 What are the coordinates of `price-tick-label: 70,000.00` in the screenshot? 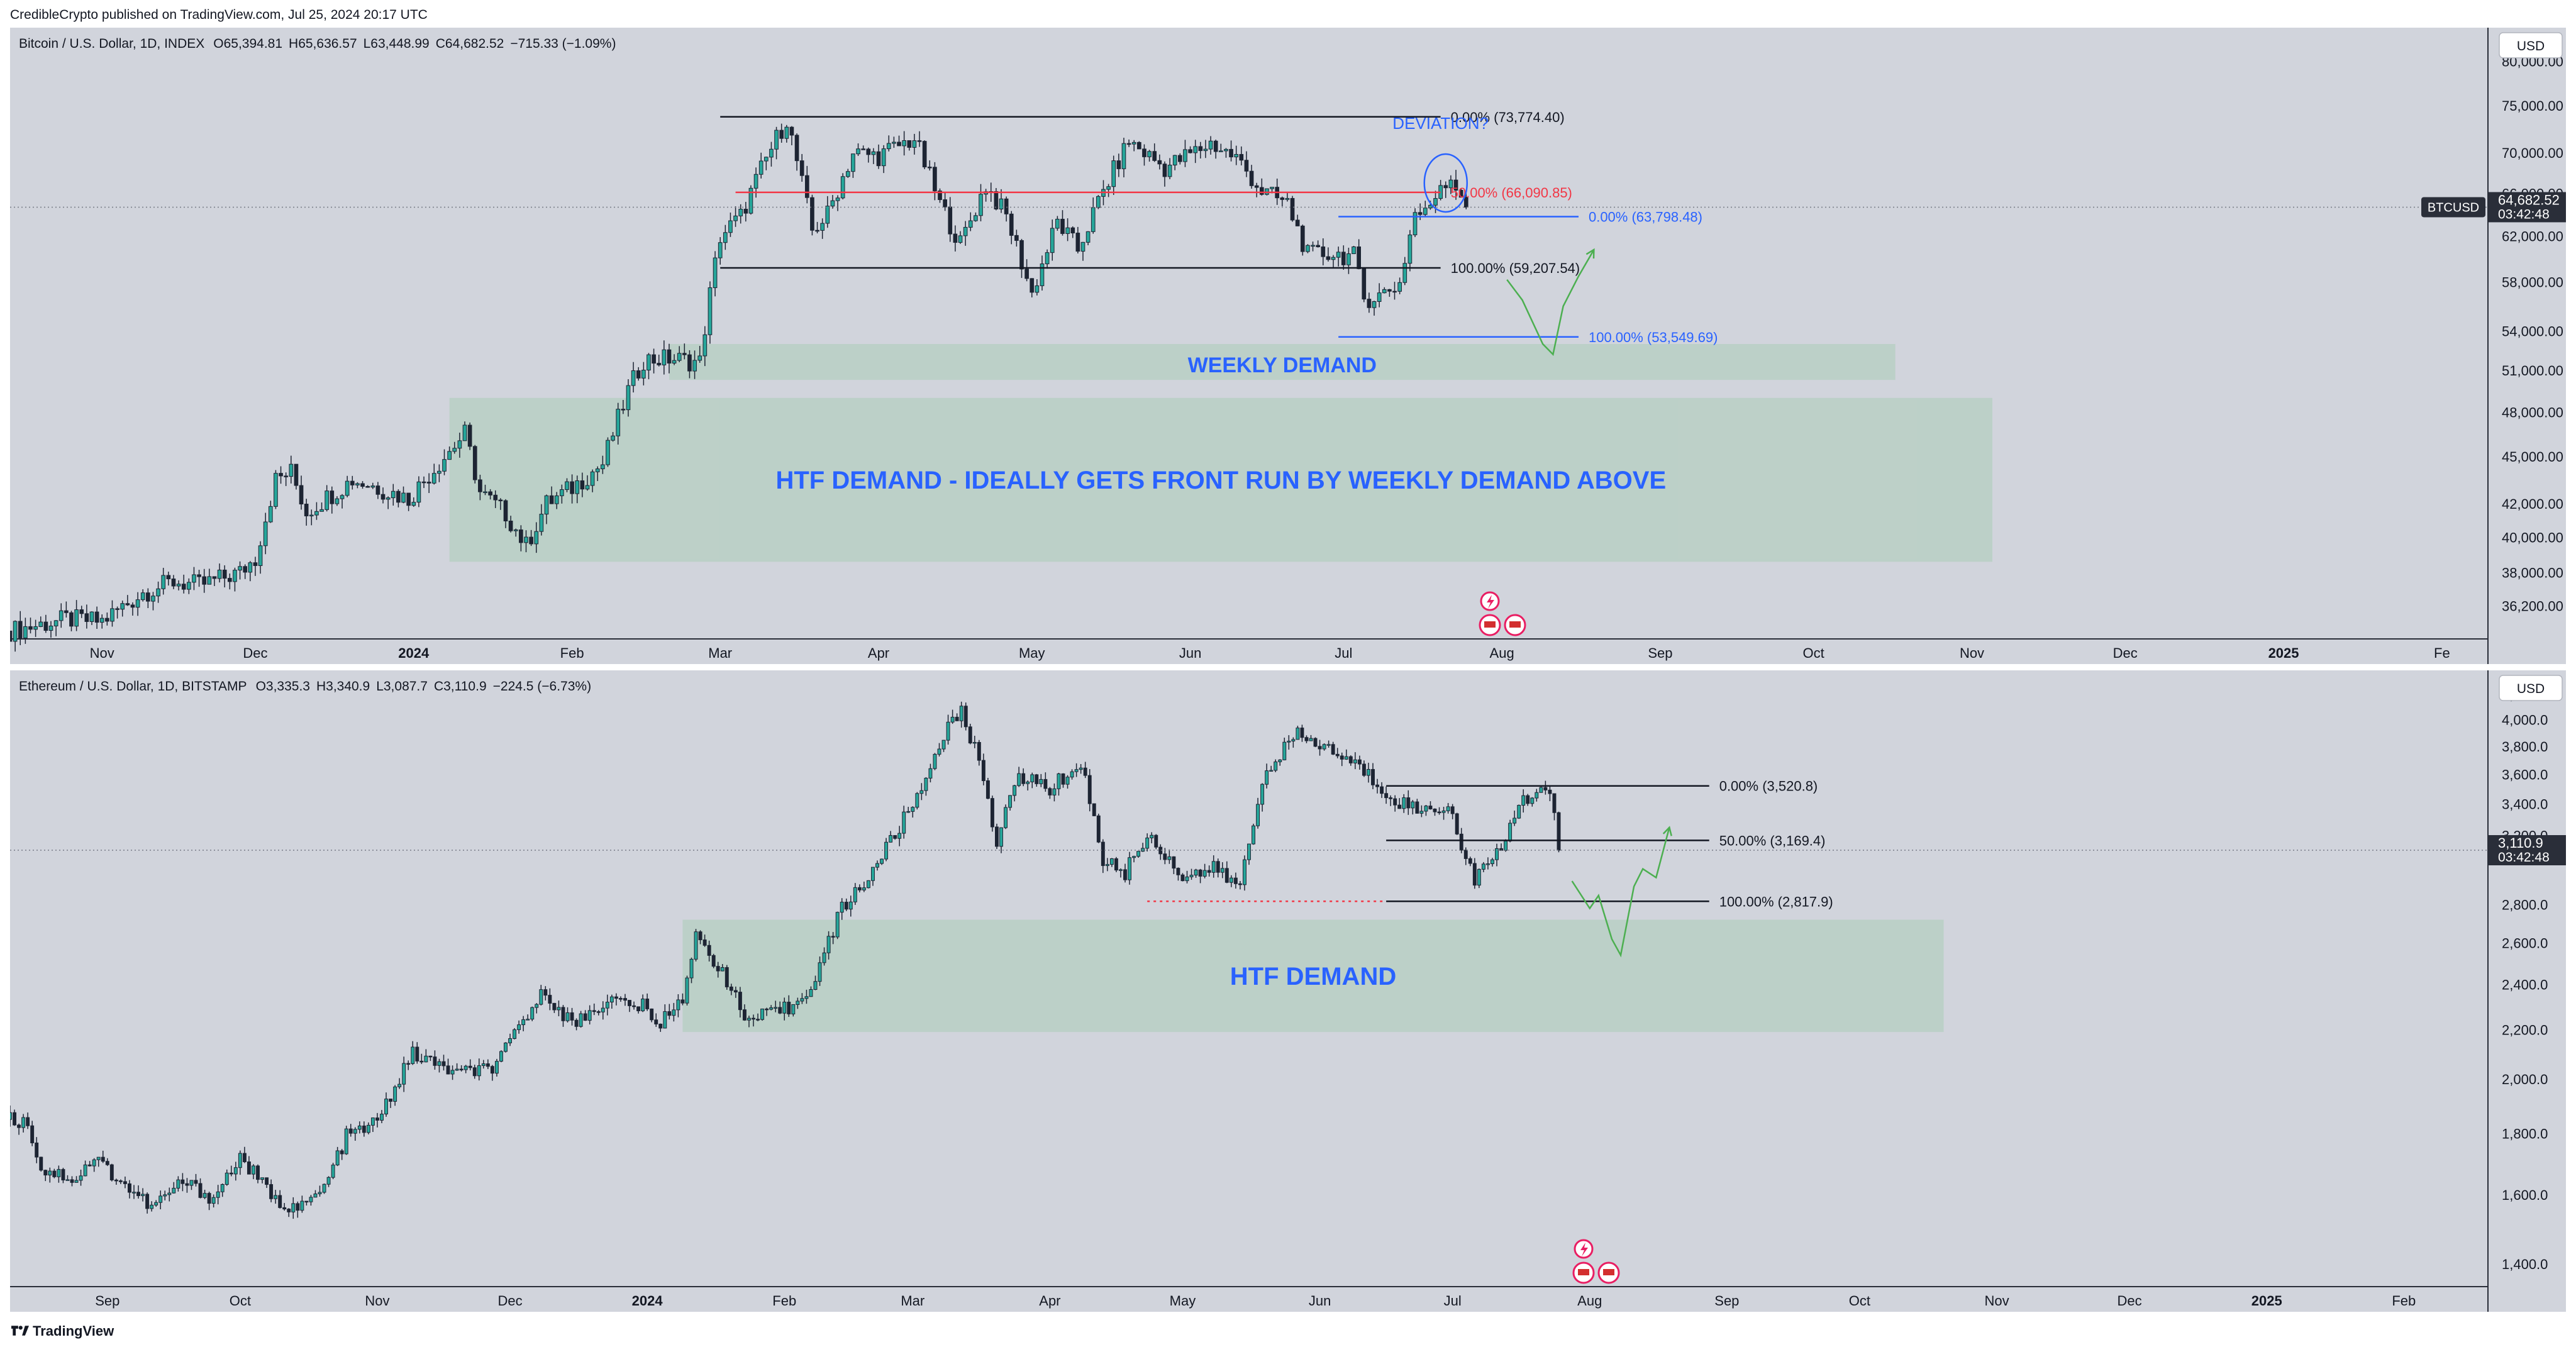 It's located at (2532, 153).